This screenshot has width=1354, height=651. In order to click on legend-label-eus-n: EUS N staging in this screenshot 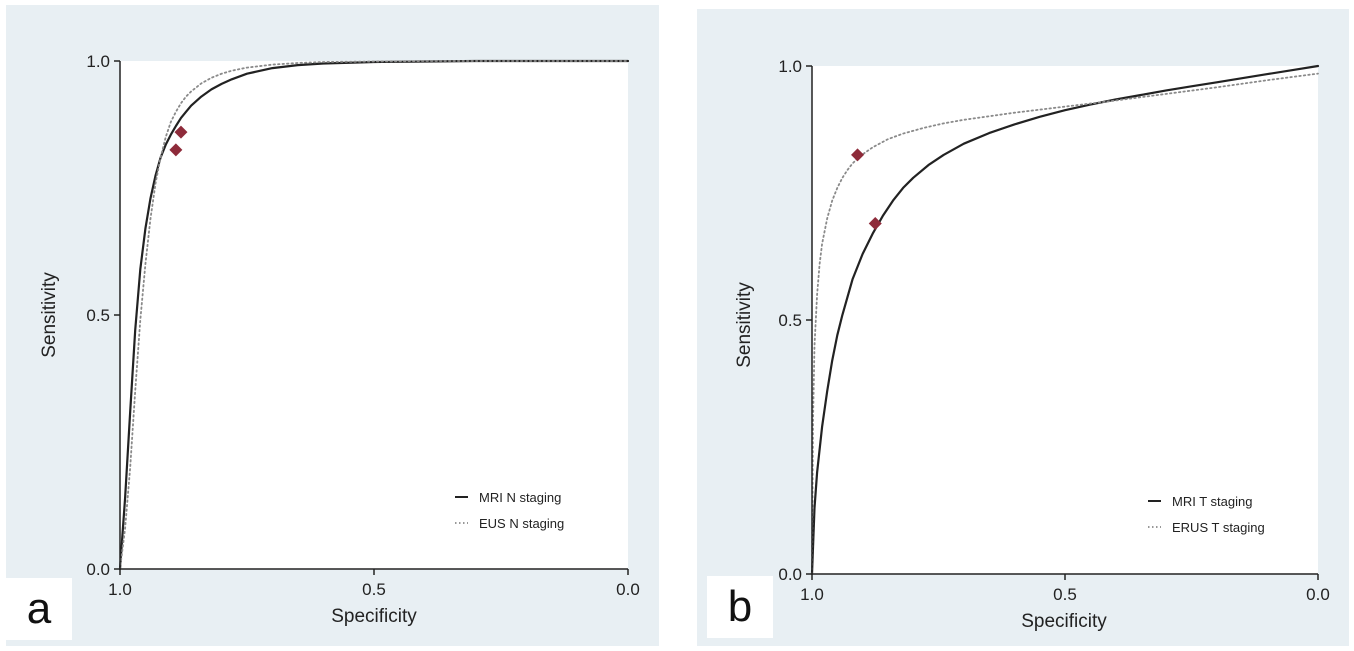, I will do `click(521, 523)`.